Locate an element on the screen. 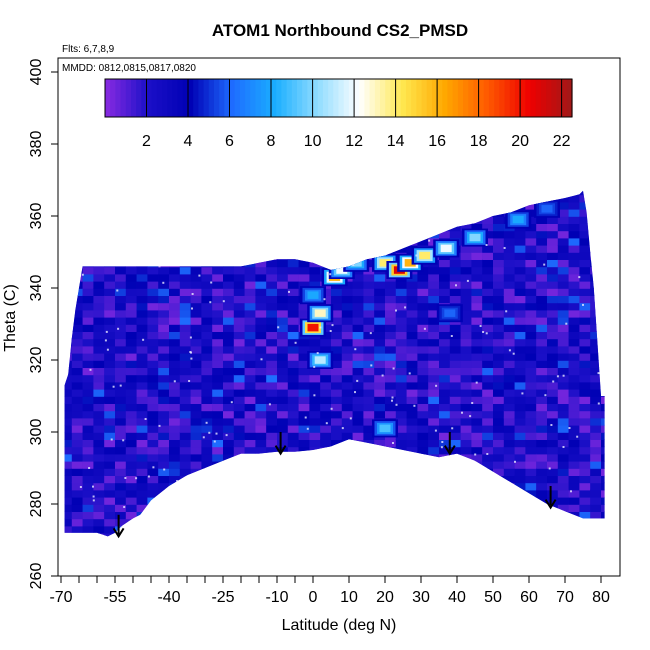  x-tick-label: -70 is located at coordinates (60, 597).